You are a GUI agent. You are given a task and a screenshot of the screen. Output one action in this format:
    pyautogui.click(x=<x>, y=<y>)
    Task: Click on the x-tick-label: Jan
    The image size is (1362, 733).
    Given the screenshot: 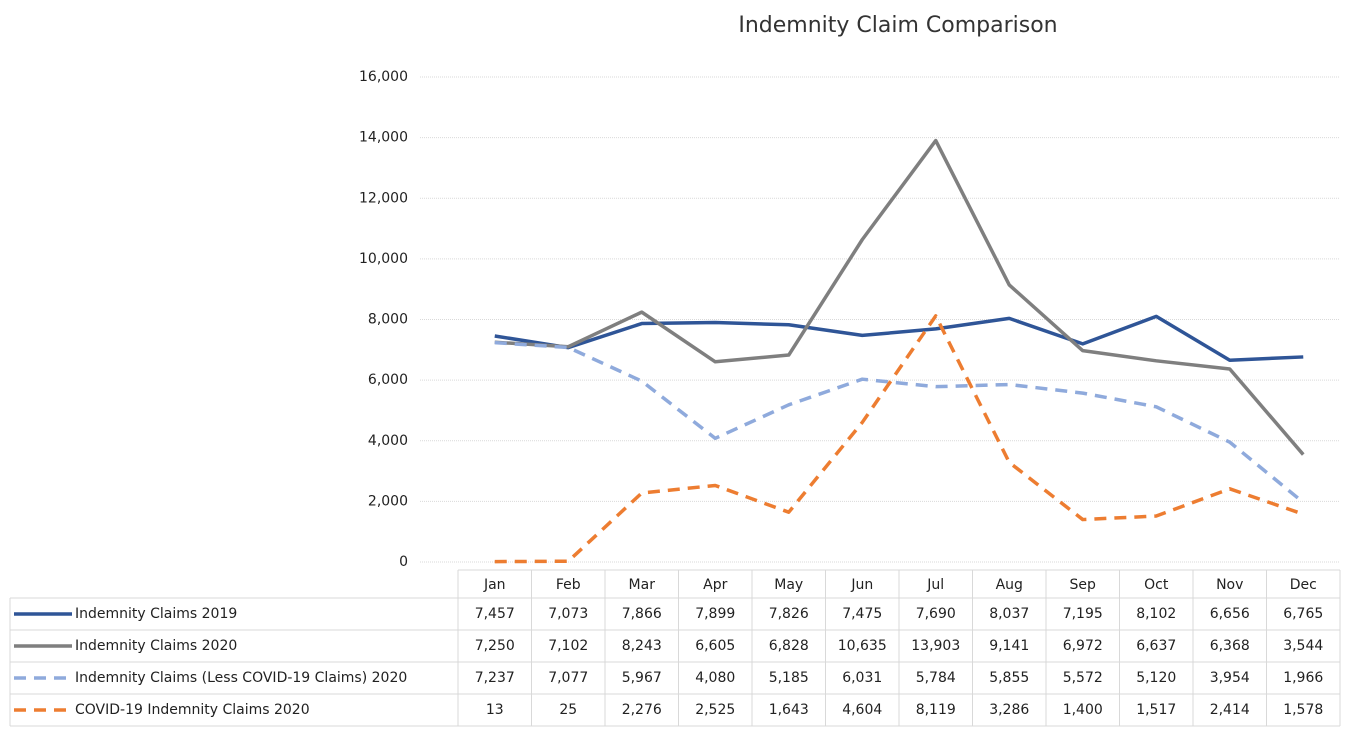 What is the action you would take?
    pyautogui.click(x=494, y=585)
    